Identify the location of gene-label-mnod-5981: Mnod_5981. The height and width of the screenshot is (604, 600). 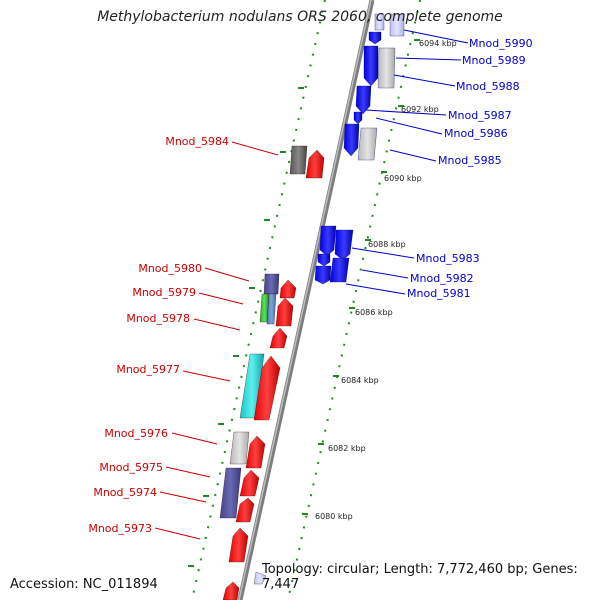
(439, 293).